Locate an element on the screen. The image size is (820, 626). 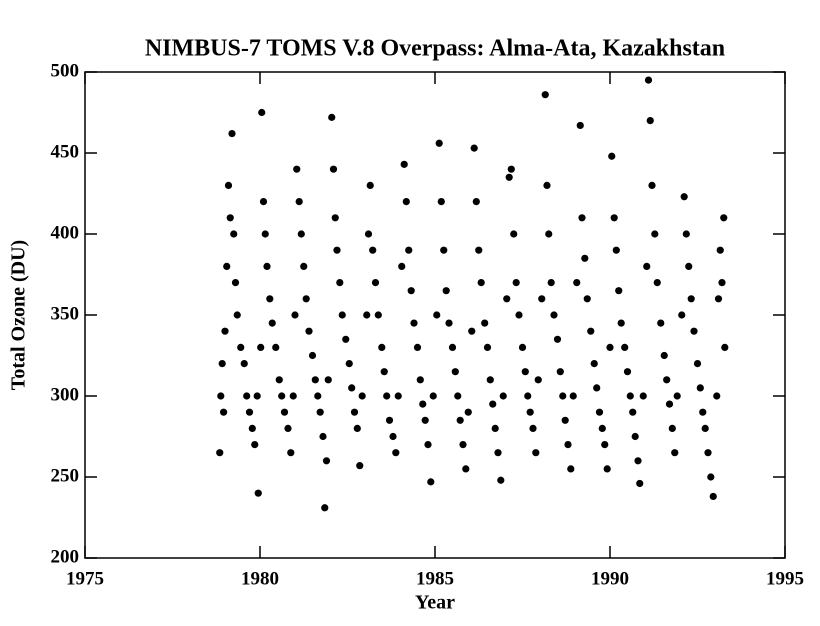
x-tick-label: 1980 is located at coordinates (260, 578).